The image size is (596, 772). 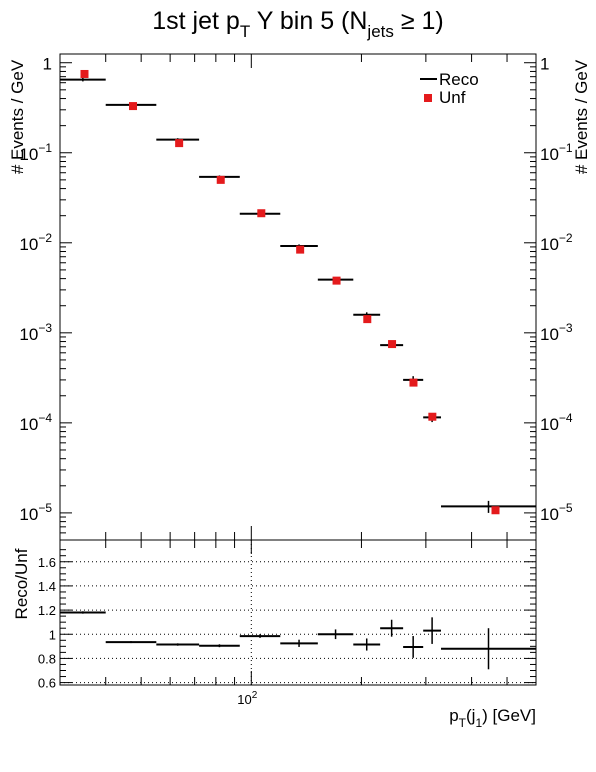 What do you see at coordinates (35, 512) in the screenshot?
I see `y-tick-label-left: 10⁻⁵` at bounding box center [35, 512].